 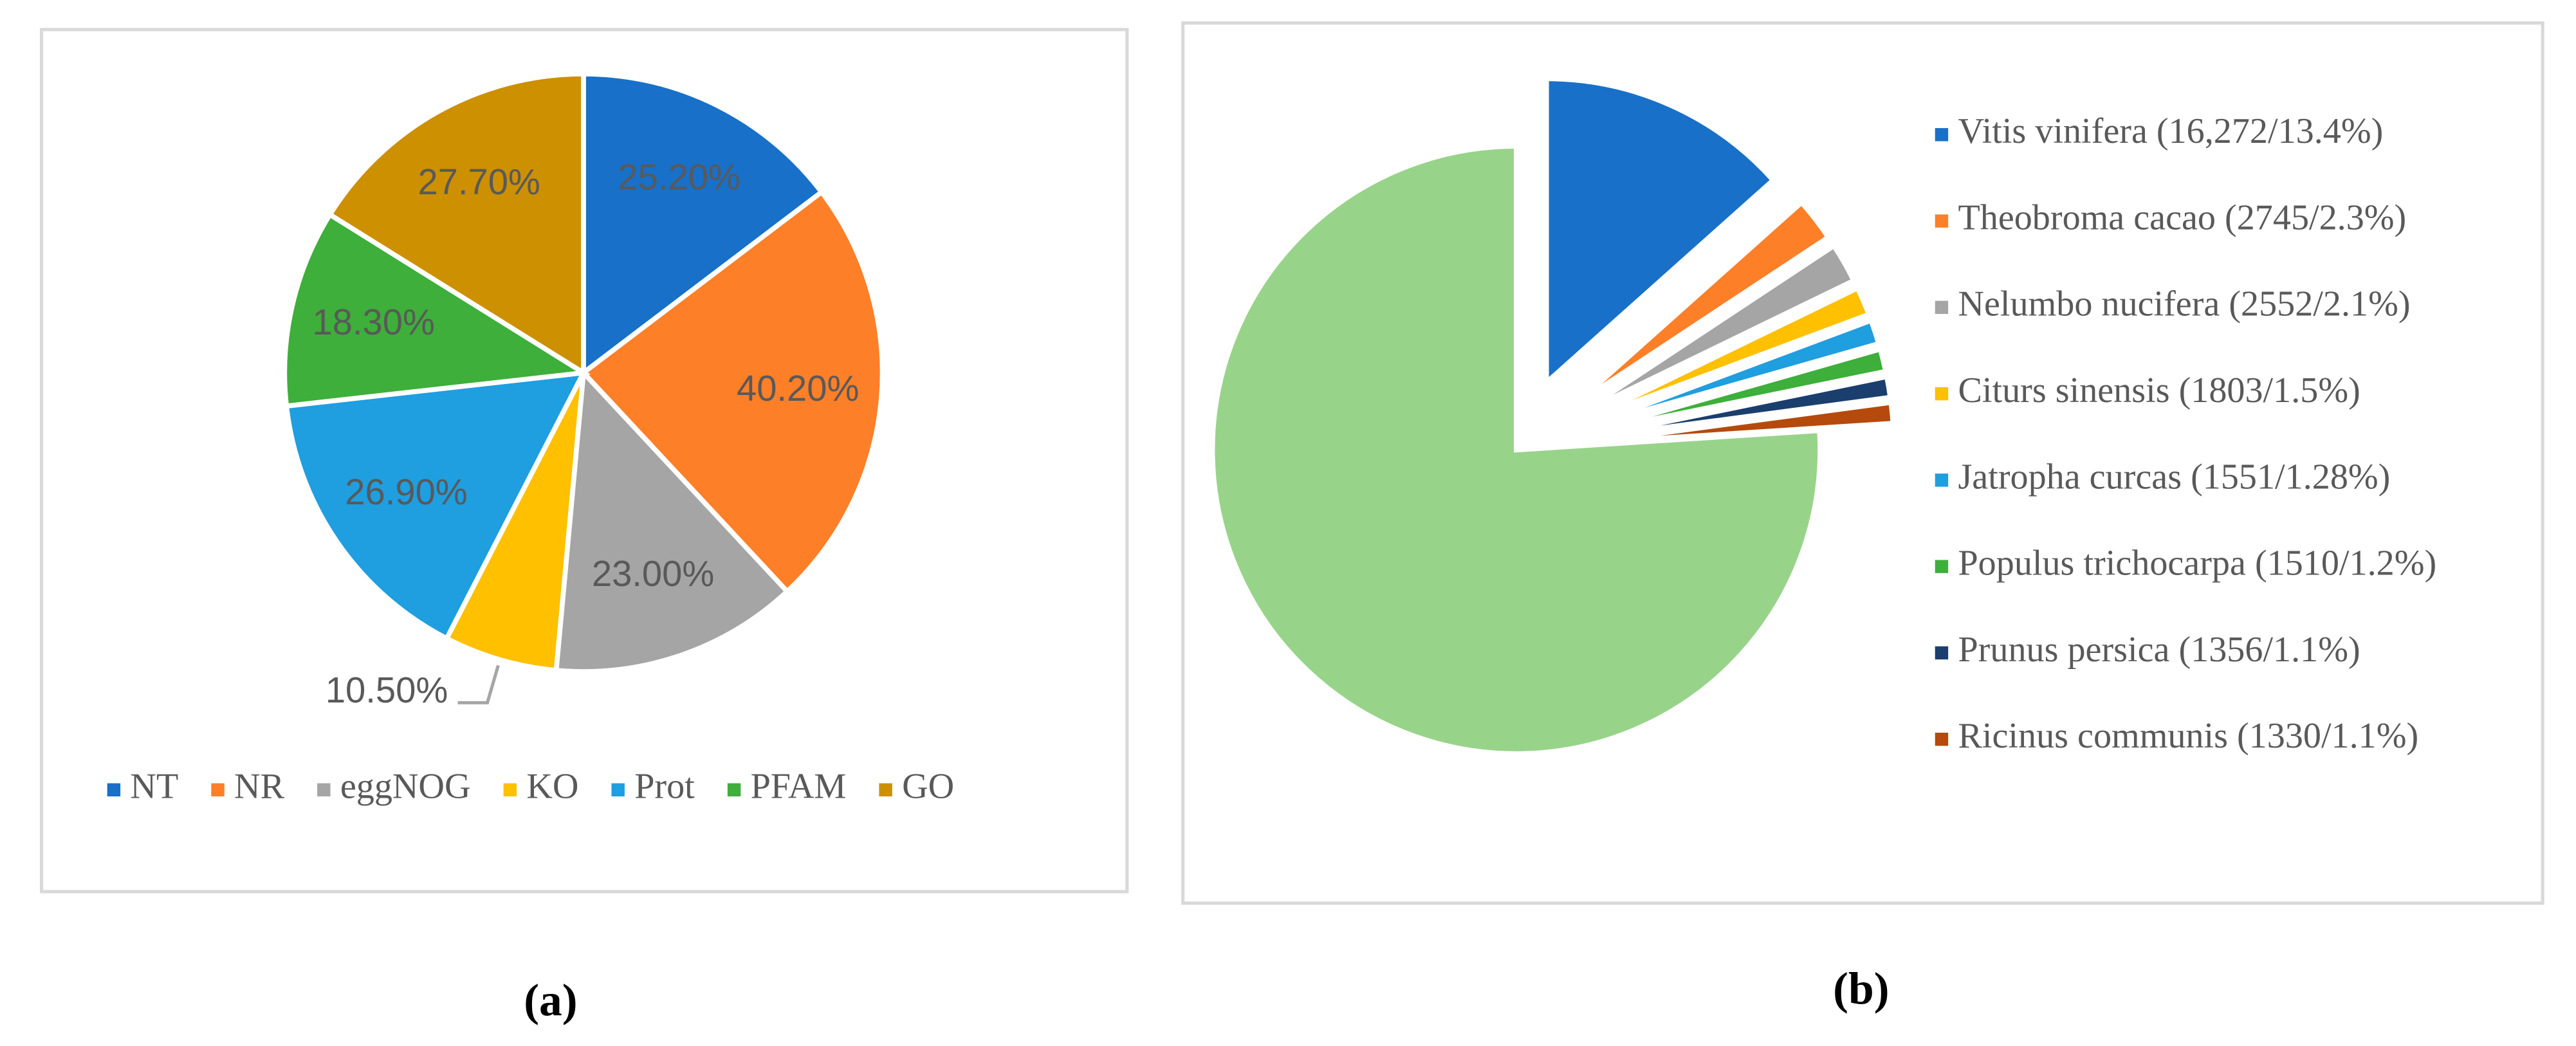 I want to click on legend-label: Prot, so click(x=664, y=787).